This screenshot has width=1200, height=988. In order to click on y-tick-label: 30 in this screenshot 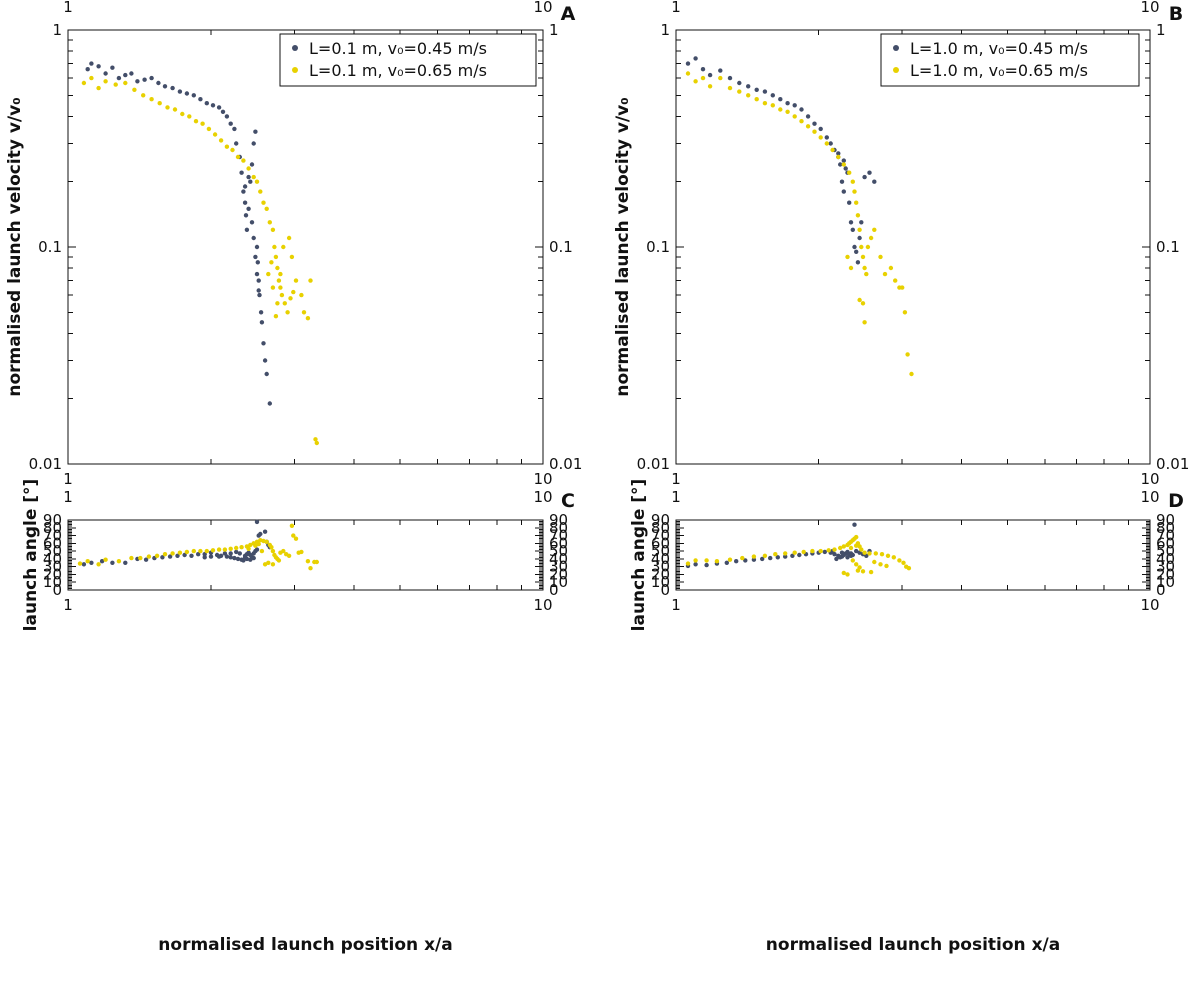, I will do `click(660, 567)`.